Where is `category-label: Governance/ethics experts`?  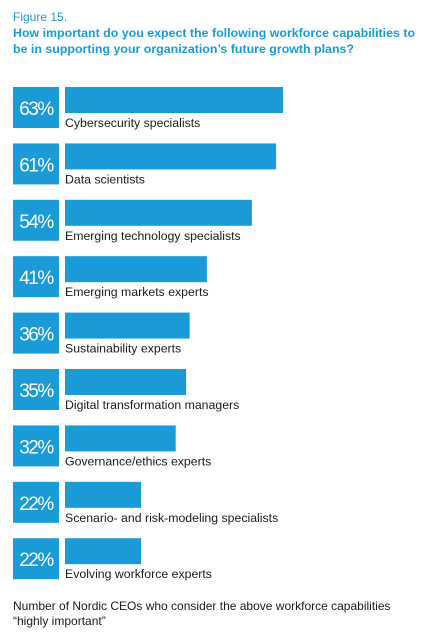 category-label: Governance/ethics experts is located at coordinates (138, 461).